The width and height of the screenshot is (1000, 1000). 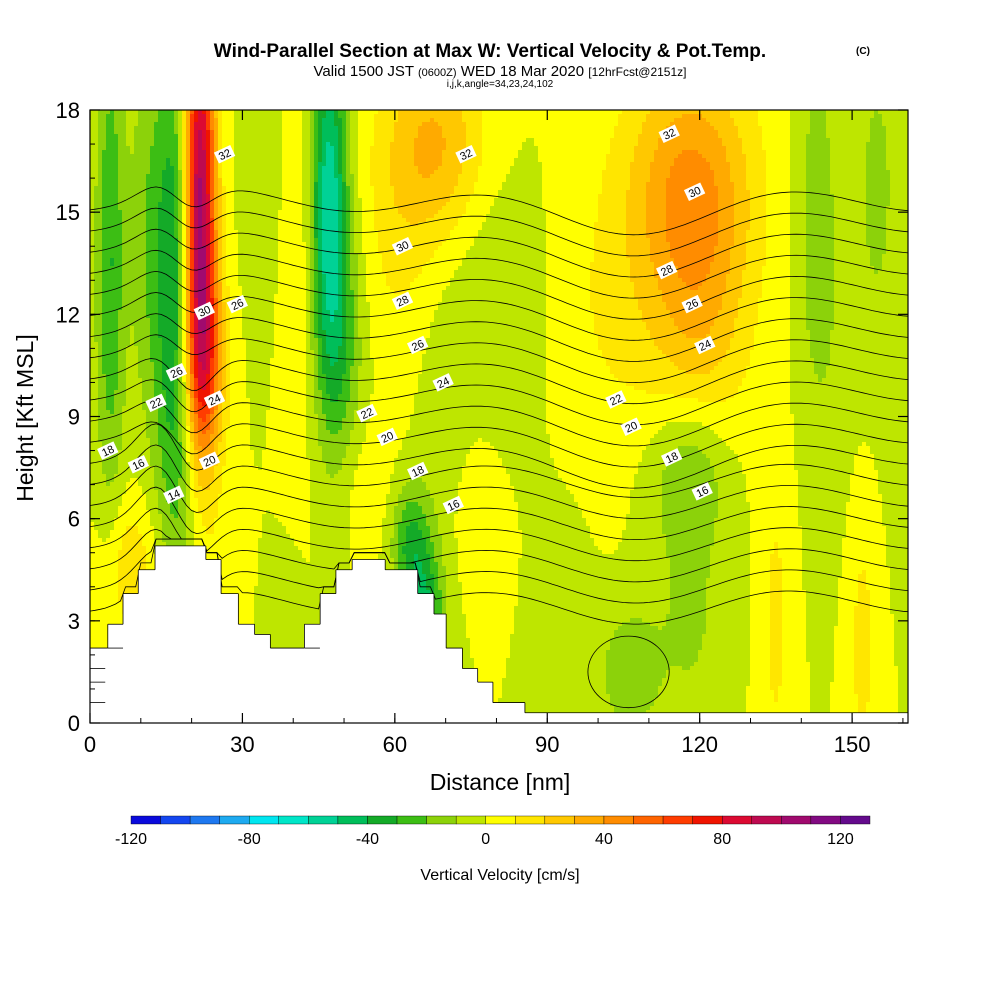 I want to click on y-tick-label: 3, so click(x=74, y=621).